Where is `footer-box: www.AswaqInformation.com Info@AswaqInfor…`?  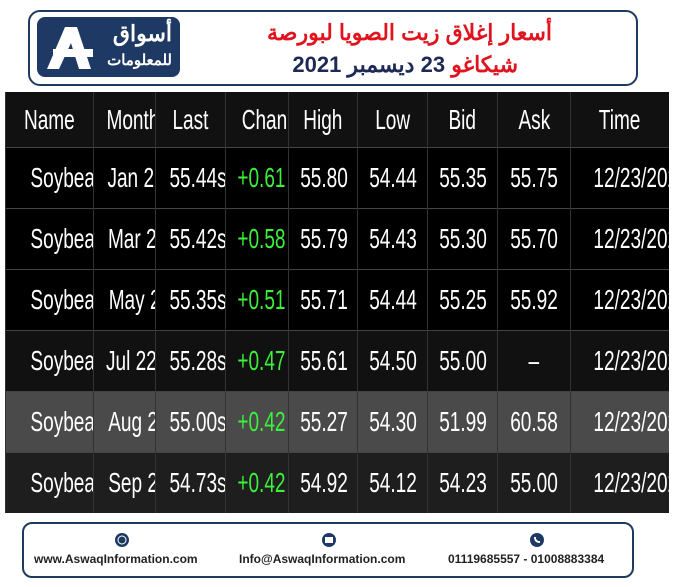
footer-box: www.AswaqInformation.com Info@AswaqInfor… is located at coordinates (328, 550).